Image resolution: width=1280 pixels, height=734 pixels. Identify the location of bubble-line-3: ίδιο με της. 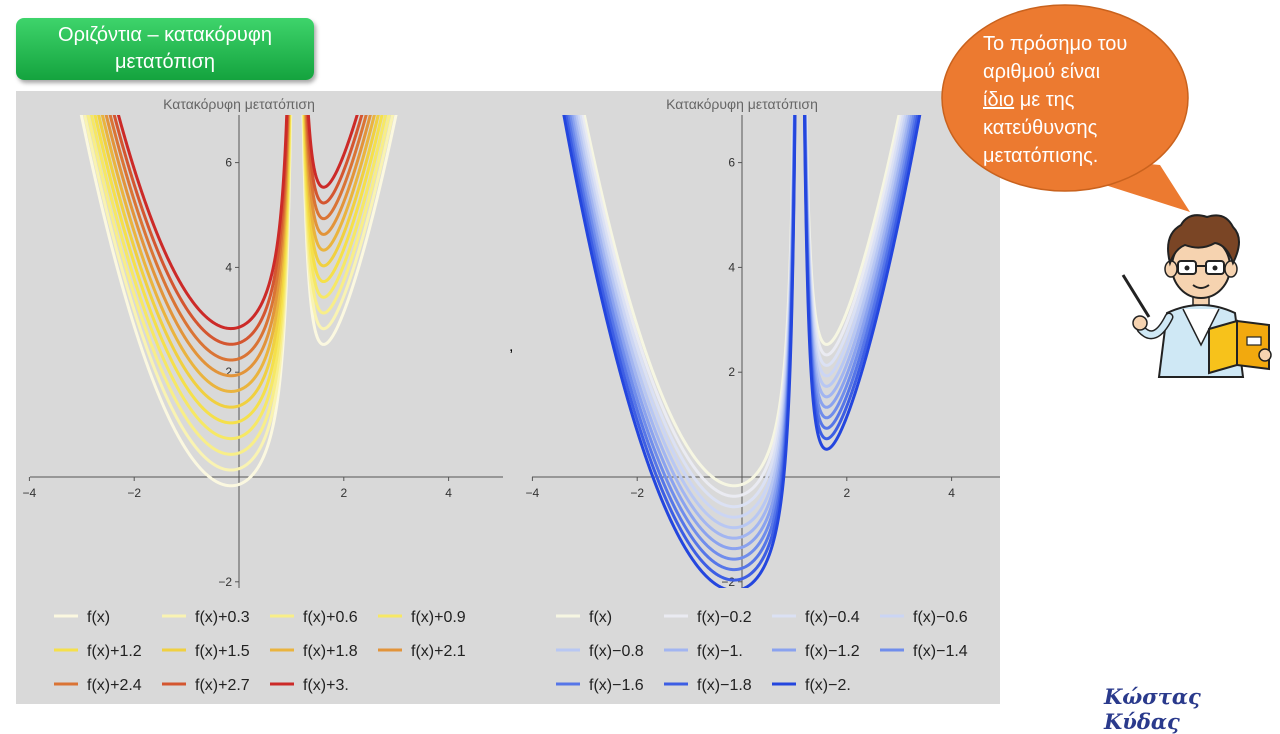
(1083, 100).